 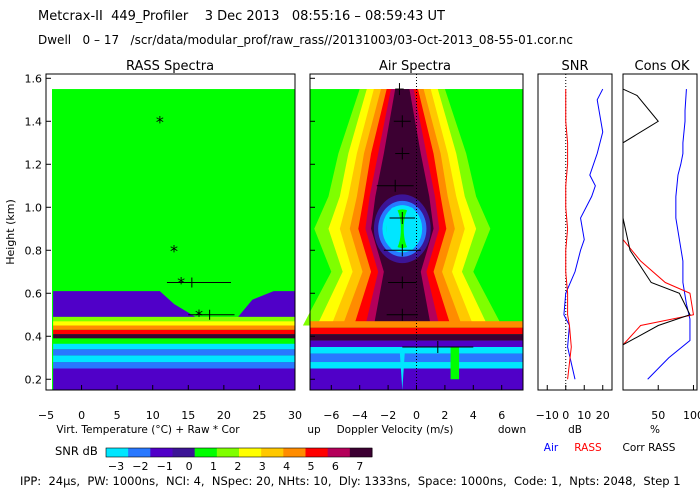 I want to click on air-cell-core-left, so click(x=393, y=229).